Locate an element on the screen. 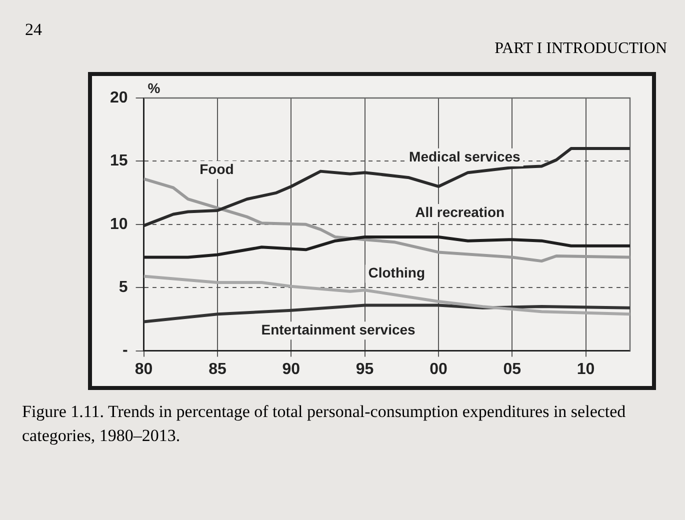  y-tick-label: 5 is located at coordinates (123, 287).